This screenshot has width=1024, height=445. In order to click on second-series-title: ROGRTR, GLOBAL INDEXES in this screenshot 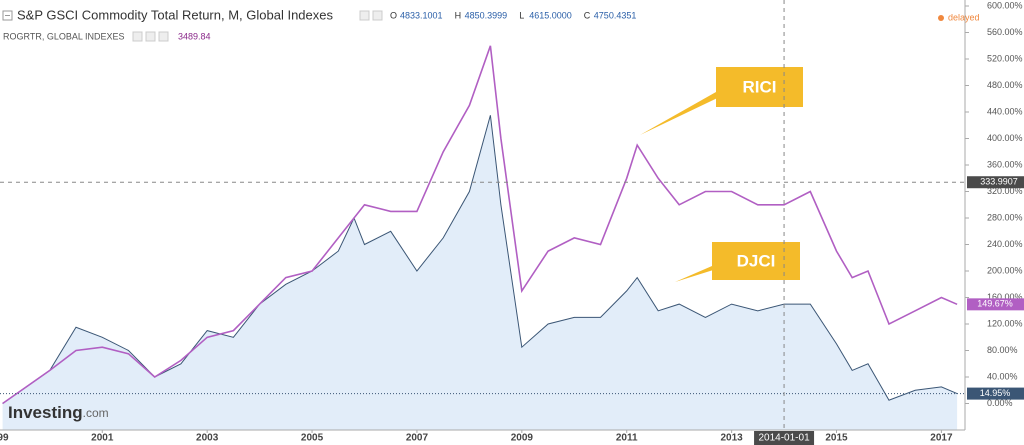, I will do `click(64, 36)`.